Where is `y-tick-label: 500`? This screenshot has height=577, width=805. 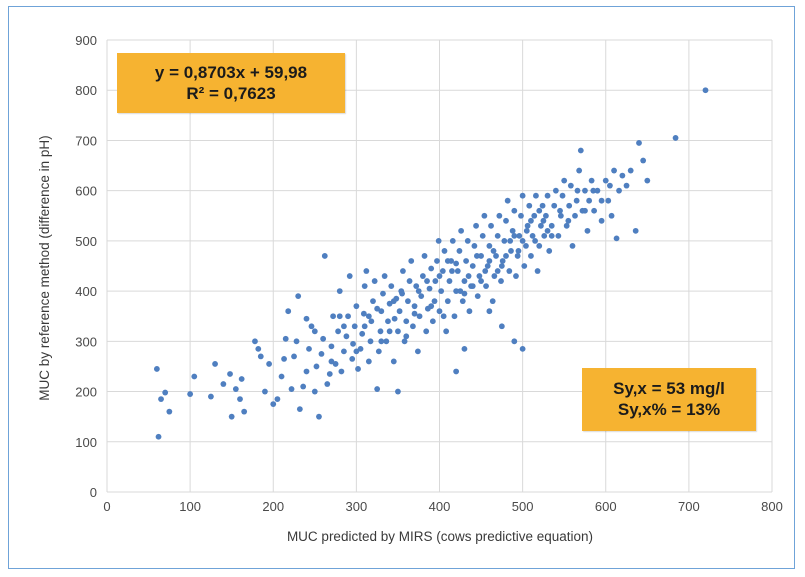
y-tick-label: 500 is located at coordinates (86, 241).